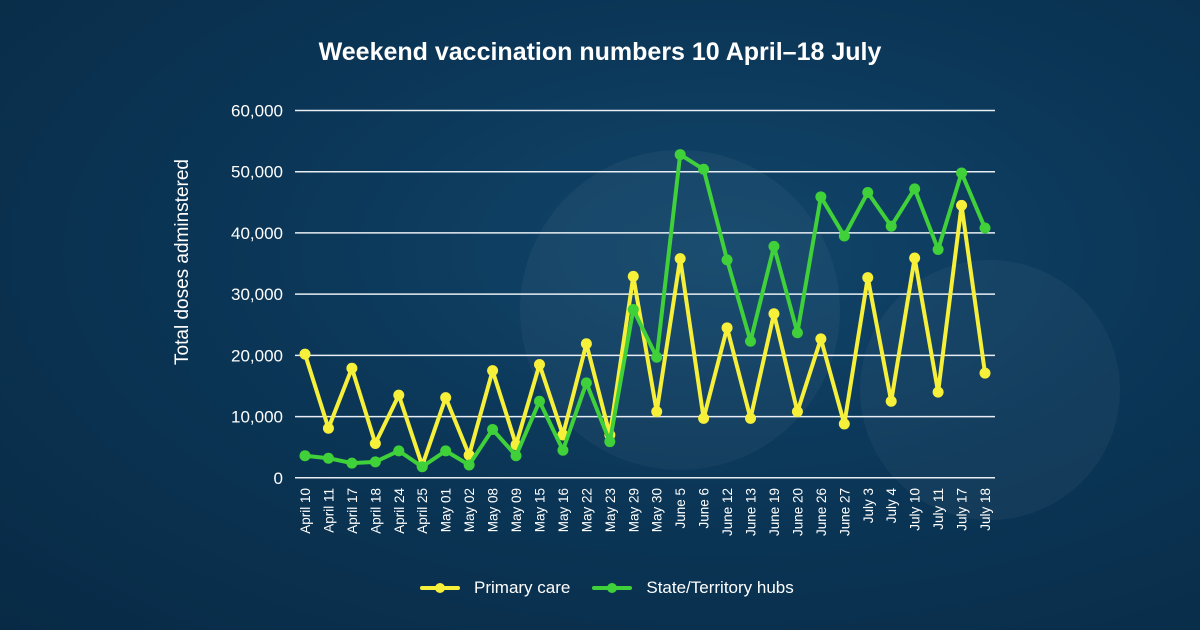 This screenshot has height=630, width=1200. What do you see at coordinates (612, 588) in the screenshot?
I see `legend-marker-state-territory-hubs` at bounding box center [612, 588].